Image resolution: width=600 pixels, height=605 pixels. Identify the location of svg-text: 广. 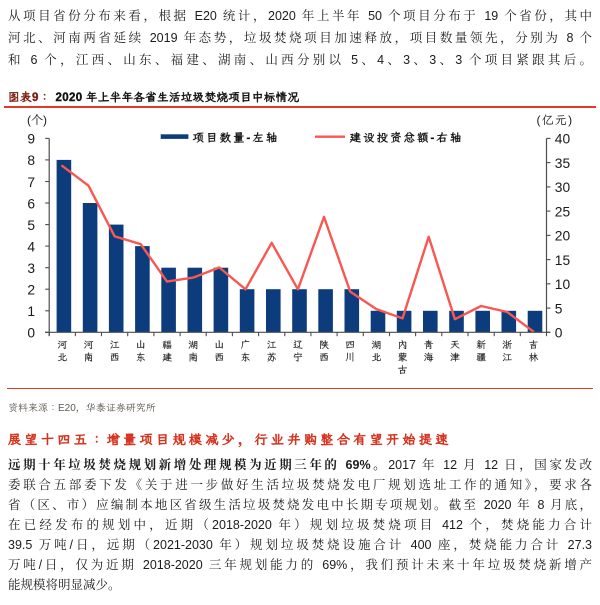
(246, 345).